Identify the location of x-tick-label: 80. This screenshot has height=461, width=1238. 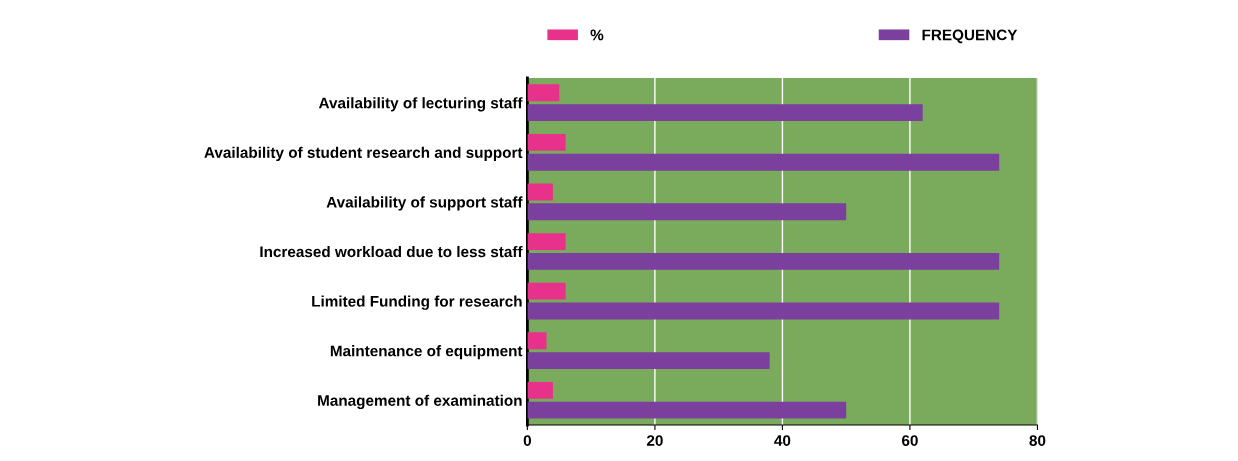
(1037, 440).